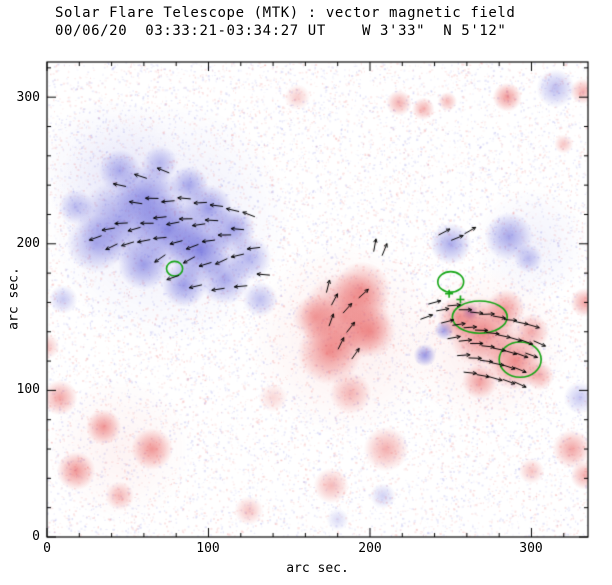  I want to click on y-tick-label: 0, so click(36, 536).